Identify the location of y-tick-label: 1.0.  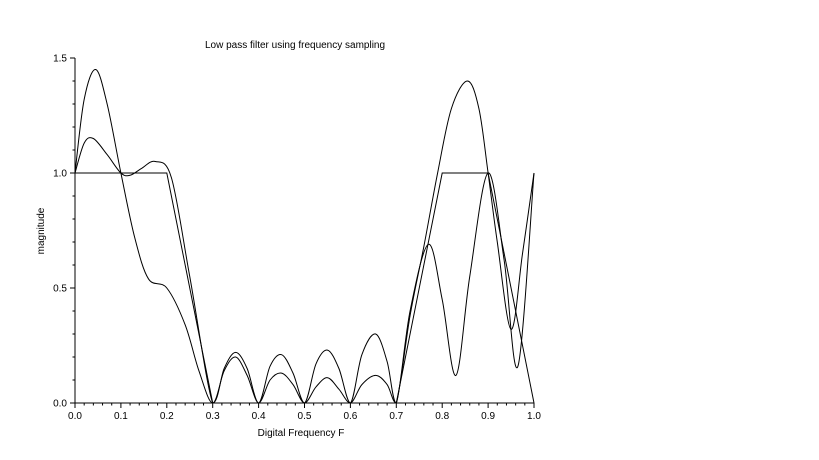
(60, 174).